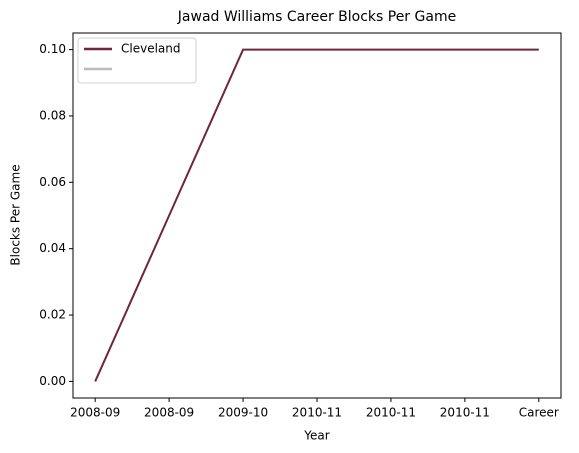  What do you see at coordinates (316, 436) in the screenshot?
I see `x-axis-label: Year` at bounding box center [316, 436].